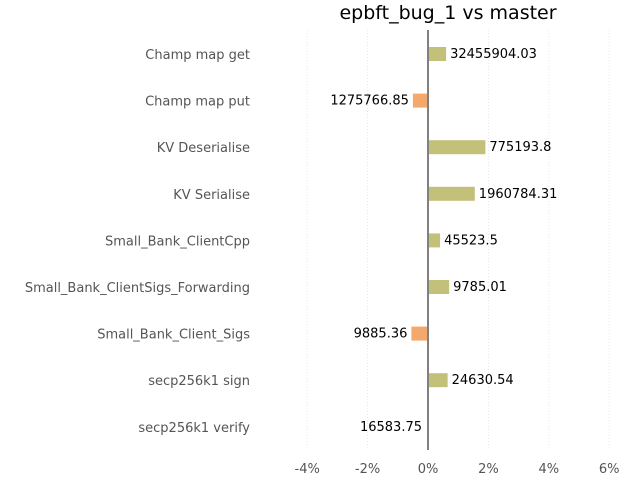 The height and width of the screenshot is (480, 640). Describe the element at coordinates (483, 380) in the screenshot. I see `data-label: 24630.54` at that location.